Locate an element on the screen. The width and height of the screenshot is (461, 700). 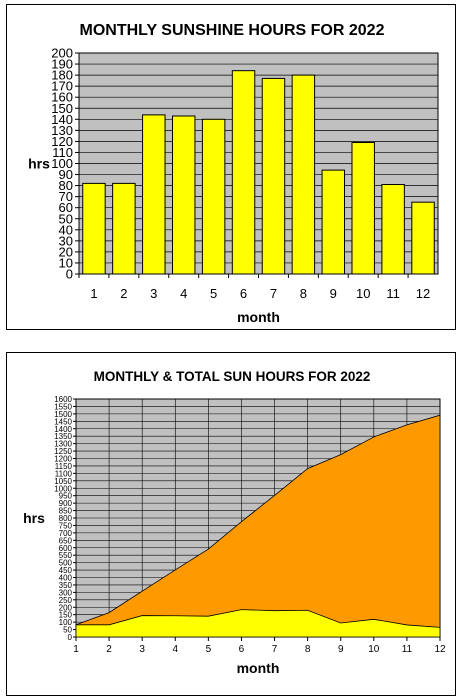
x-tick-label: 5 is located at coordinates (213, 293).